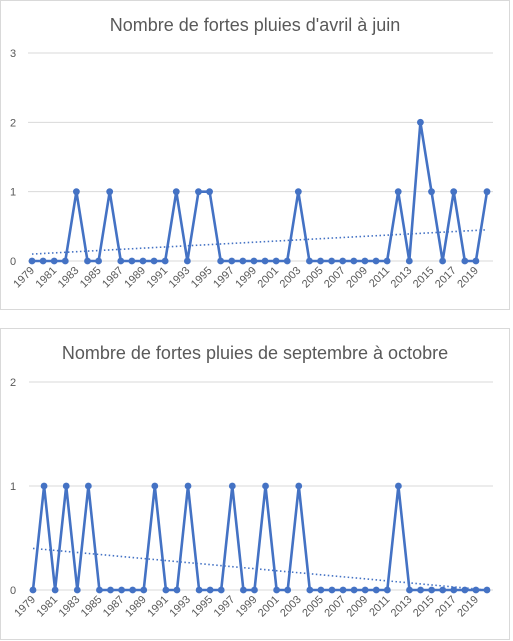 The height and width of the screenshot is (641, 513). Describe the element at coordinates (269, 607) in the screenshot. I see `x-tick-label: 2001` at that location.